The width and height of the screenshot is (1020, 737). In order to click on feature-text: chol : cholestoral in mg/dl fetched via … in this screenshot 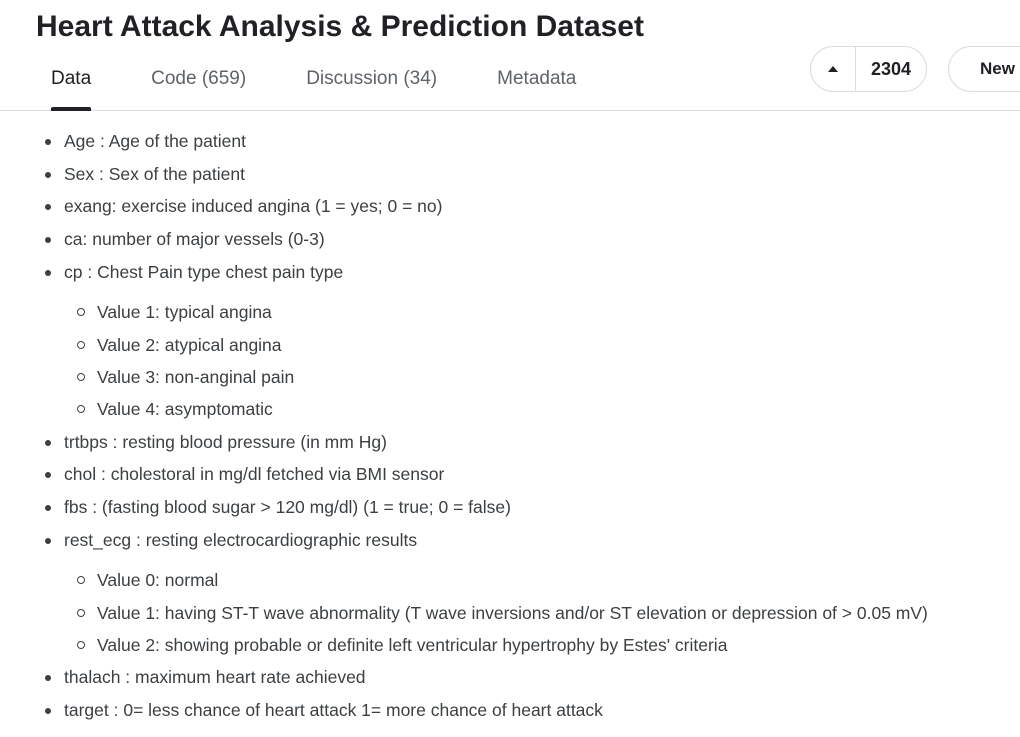, I will do `click(254, 474)`.